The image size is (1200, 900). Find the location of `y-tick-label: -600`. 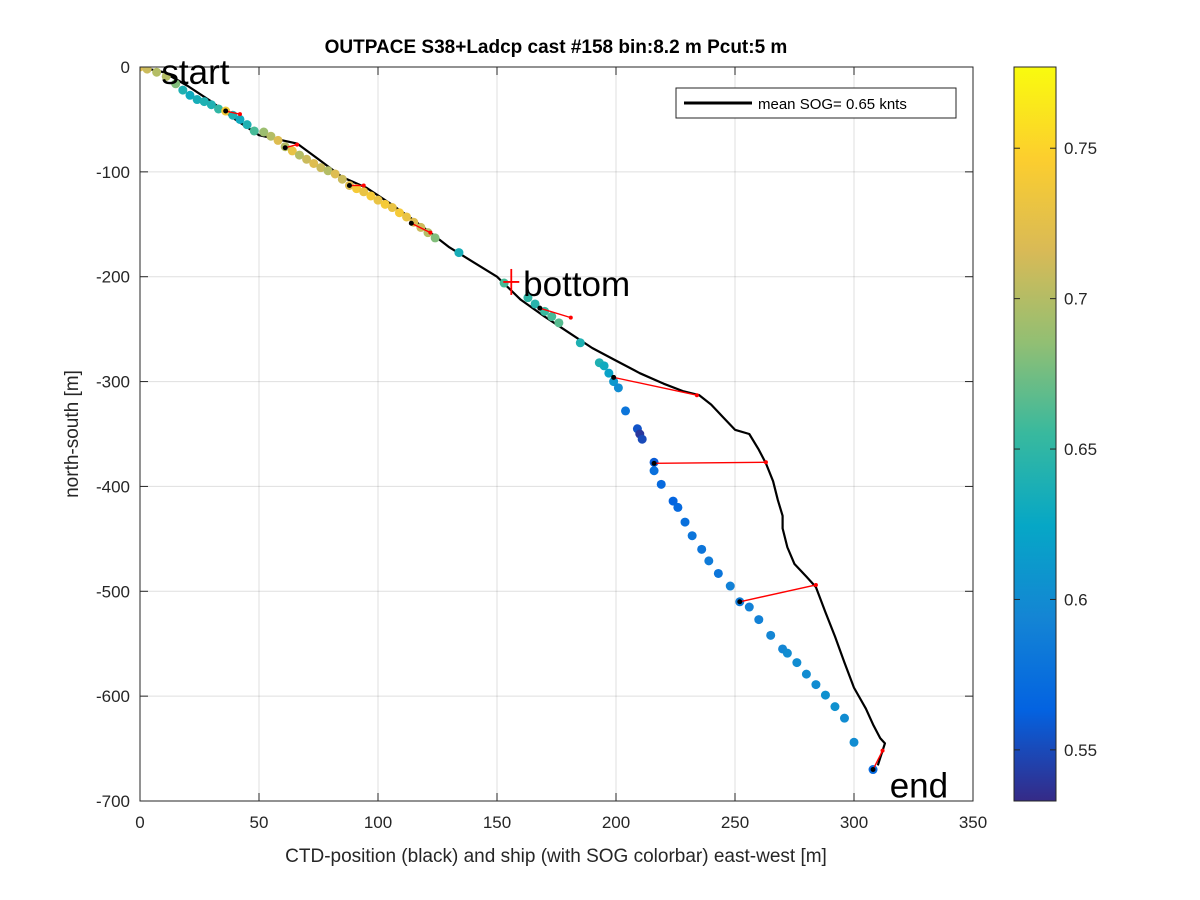

y-tick-label: -600 is located at coordinates (113, 696).